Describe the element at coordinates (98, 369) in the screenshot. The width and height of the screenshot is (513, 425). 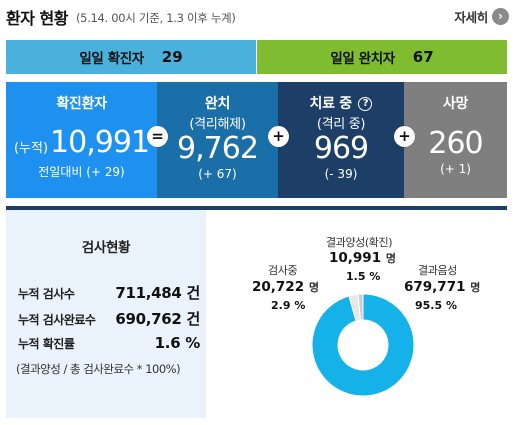
I see `rate-formula-note: (결과양성 / 총 검사완료수 * 100%)` at that location.